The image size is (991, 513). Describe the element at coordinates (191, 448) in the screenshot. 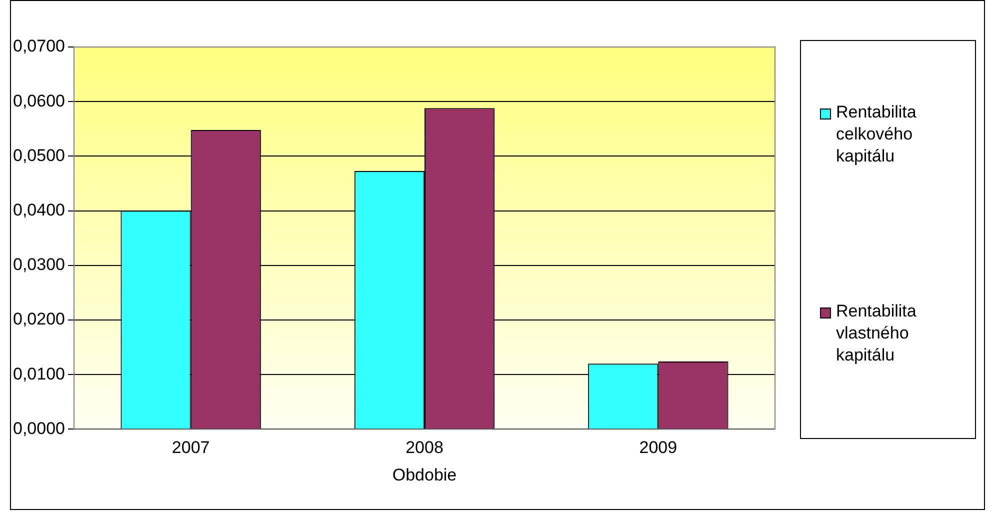

I see `x-tick-label: 2007` at that location.